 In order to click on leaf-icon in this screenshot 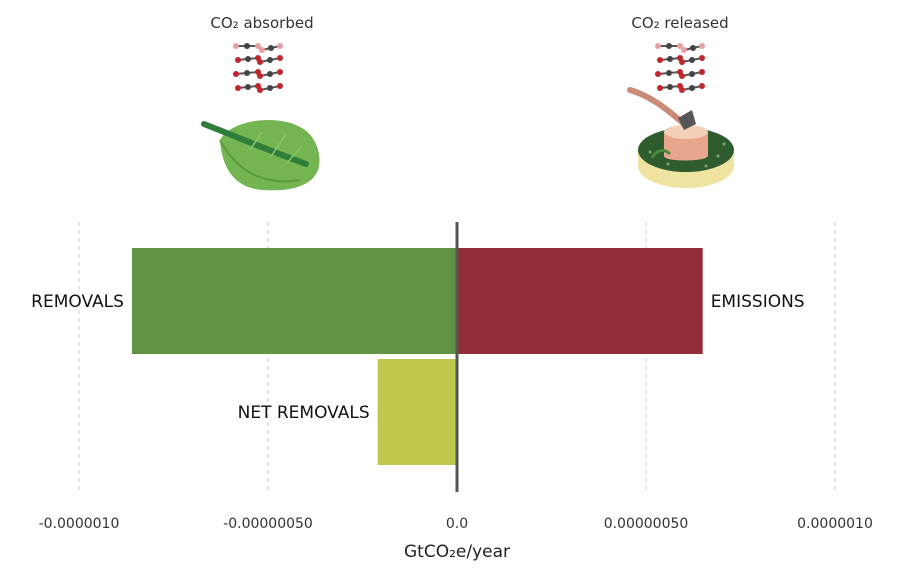, I will do `click(260, 155)`.